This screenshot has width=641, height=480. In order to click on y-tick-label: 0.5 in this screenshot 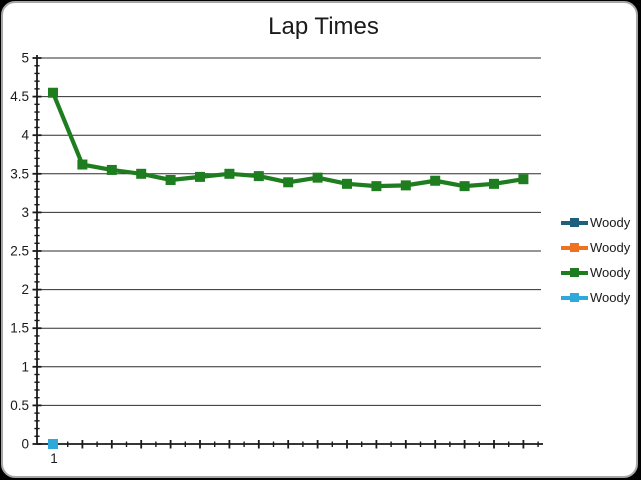, I will do `click(19, 405)`.